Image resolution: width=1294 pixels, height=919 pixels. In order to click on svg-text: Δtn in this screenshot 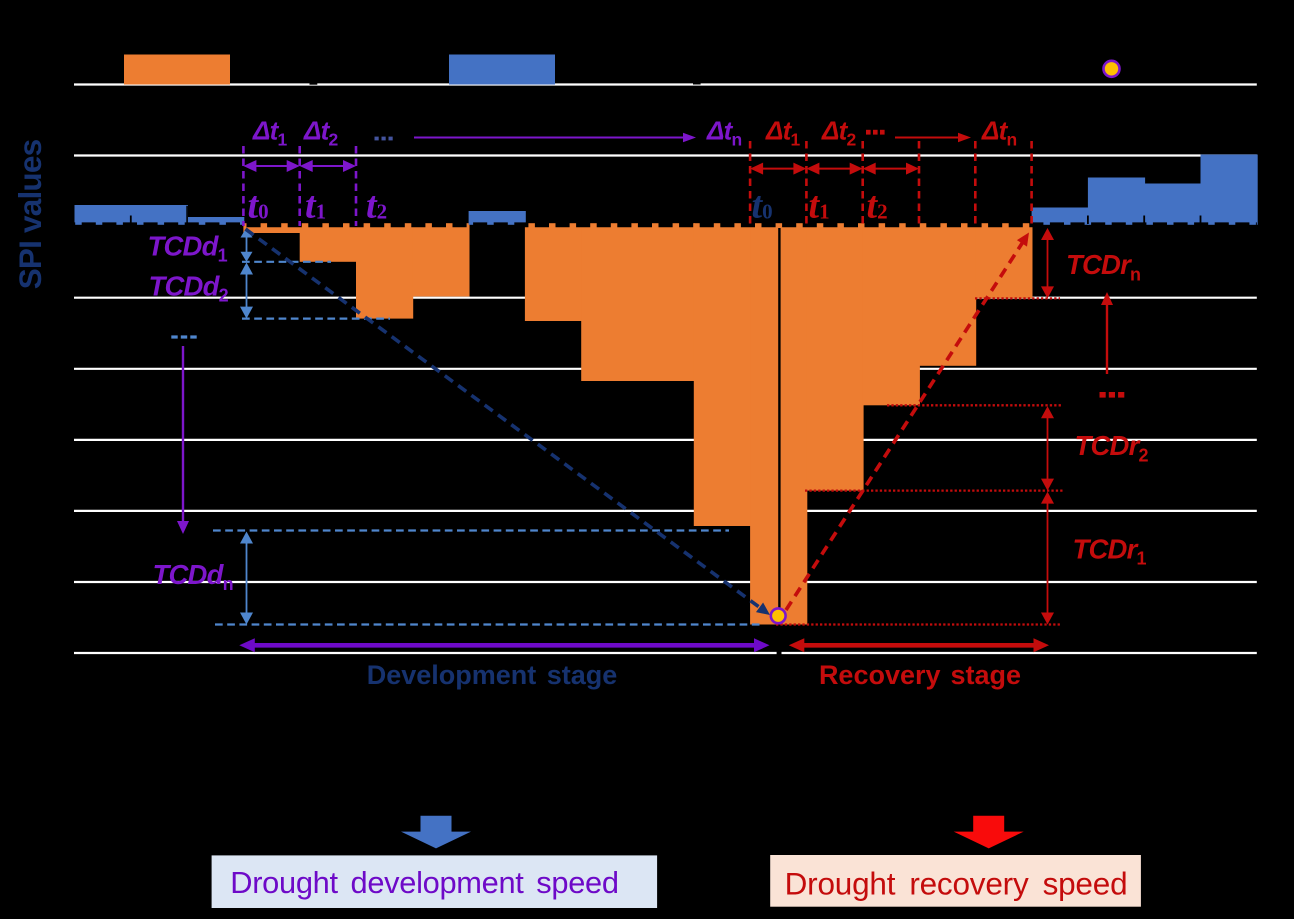, I will do `click(999, 133)`.